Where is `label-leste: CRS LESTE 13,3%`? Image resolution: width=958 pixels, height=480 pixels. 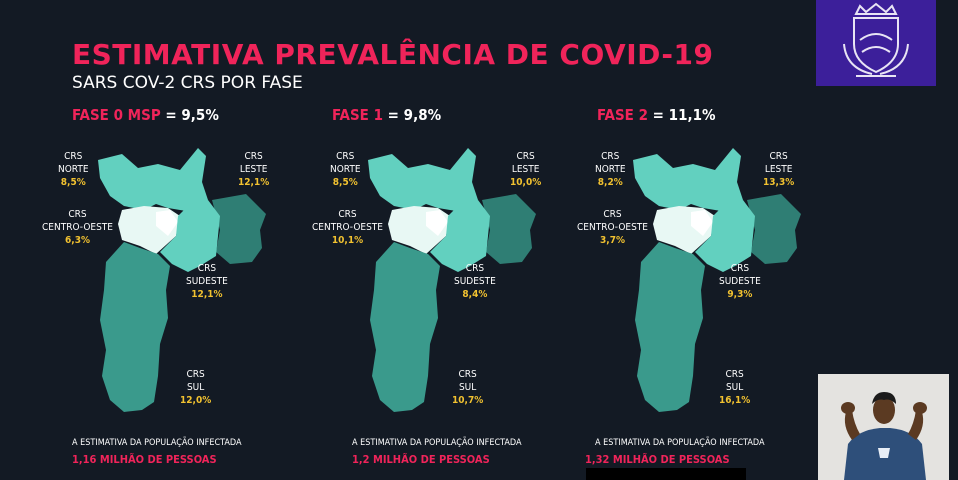 label-leste: CRS LESTE 13,3% is located at coordinates (779, 169).